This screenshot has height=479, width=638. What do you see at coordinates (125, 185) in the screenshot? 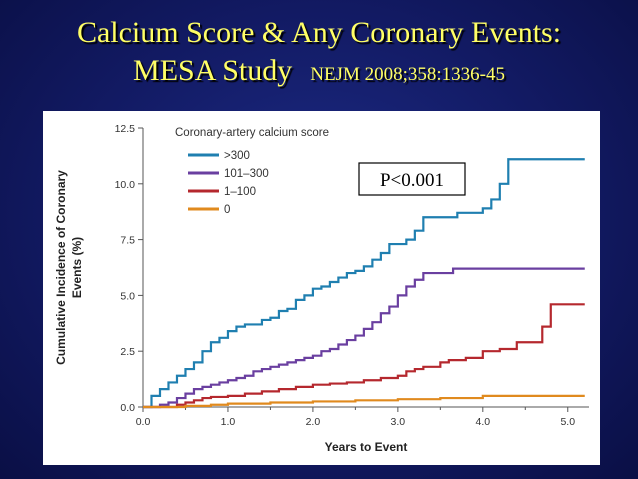
I see `y-tick-label: 10.0` at bounding box center [125, 185].